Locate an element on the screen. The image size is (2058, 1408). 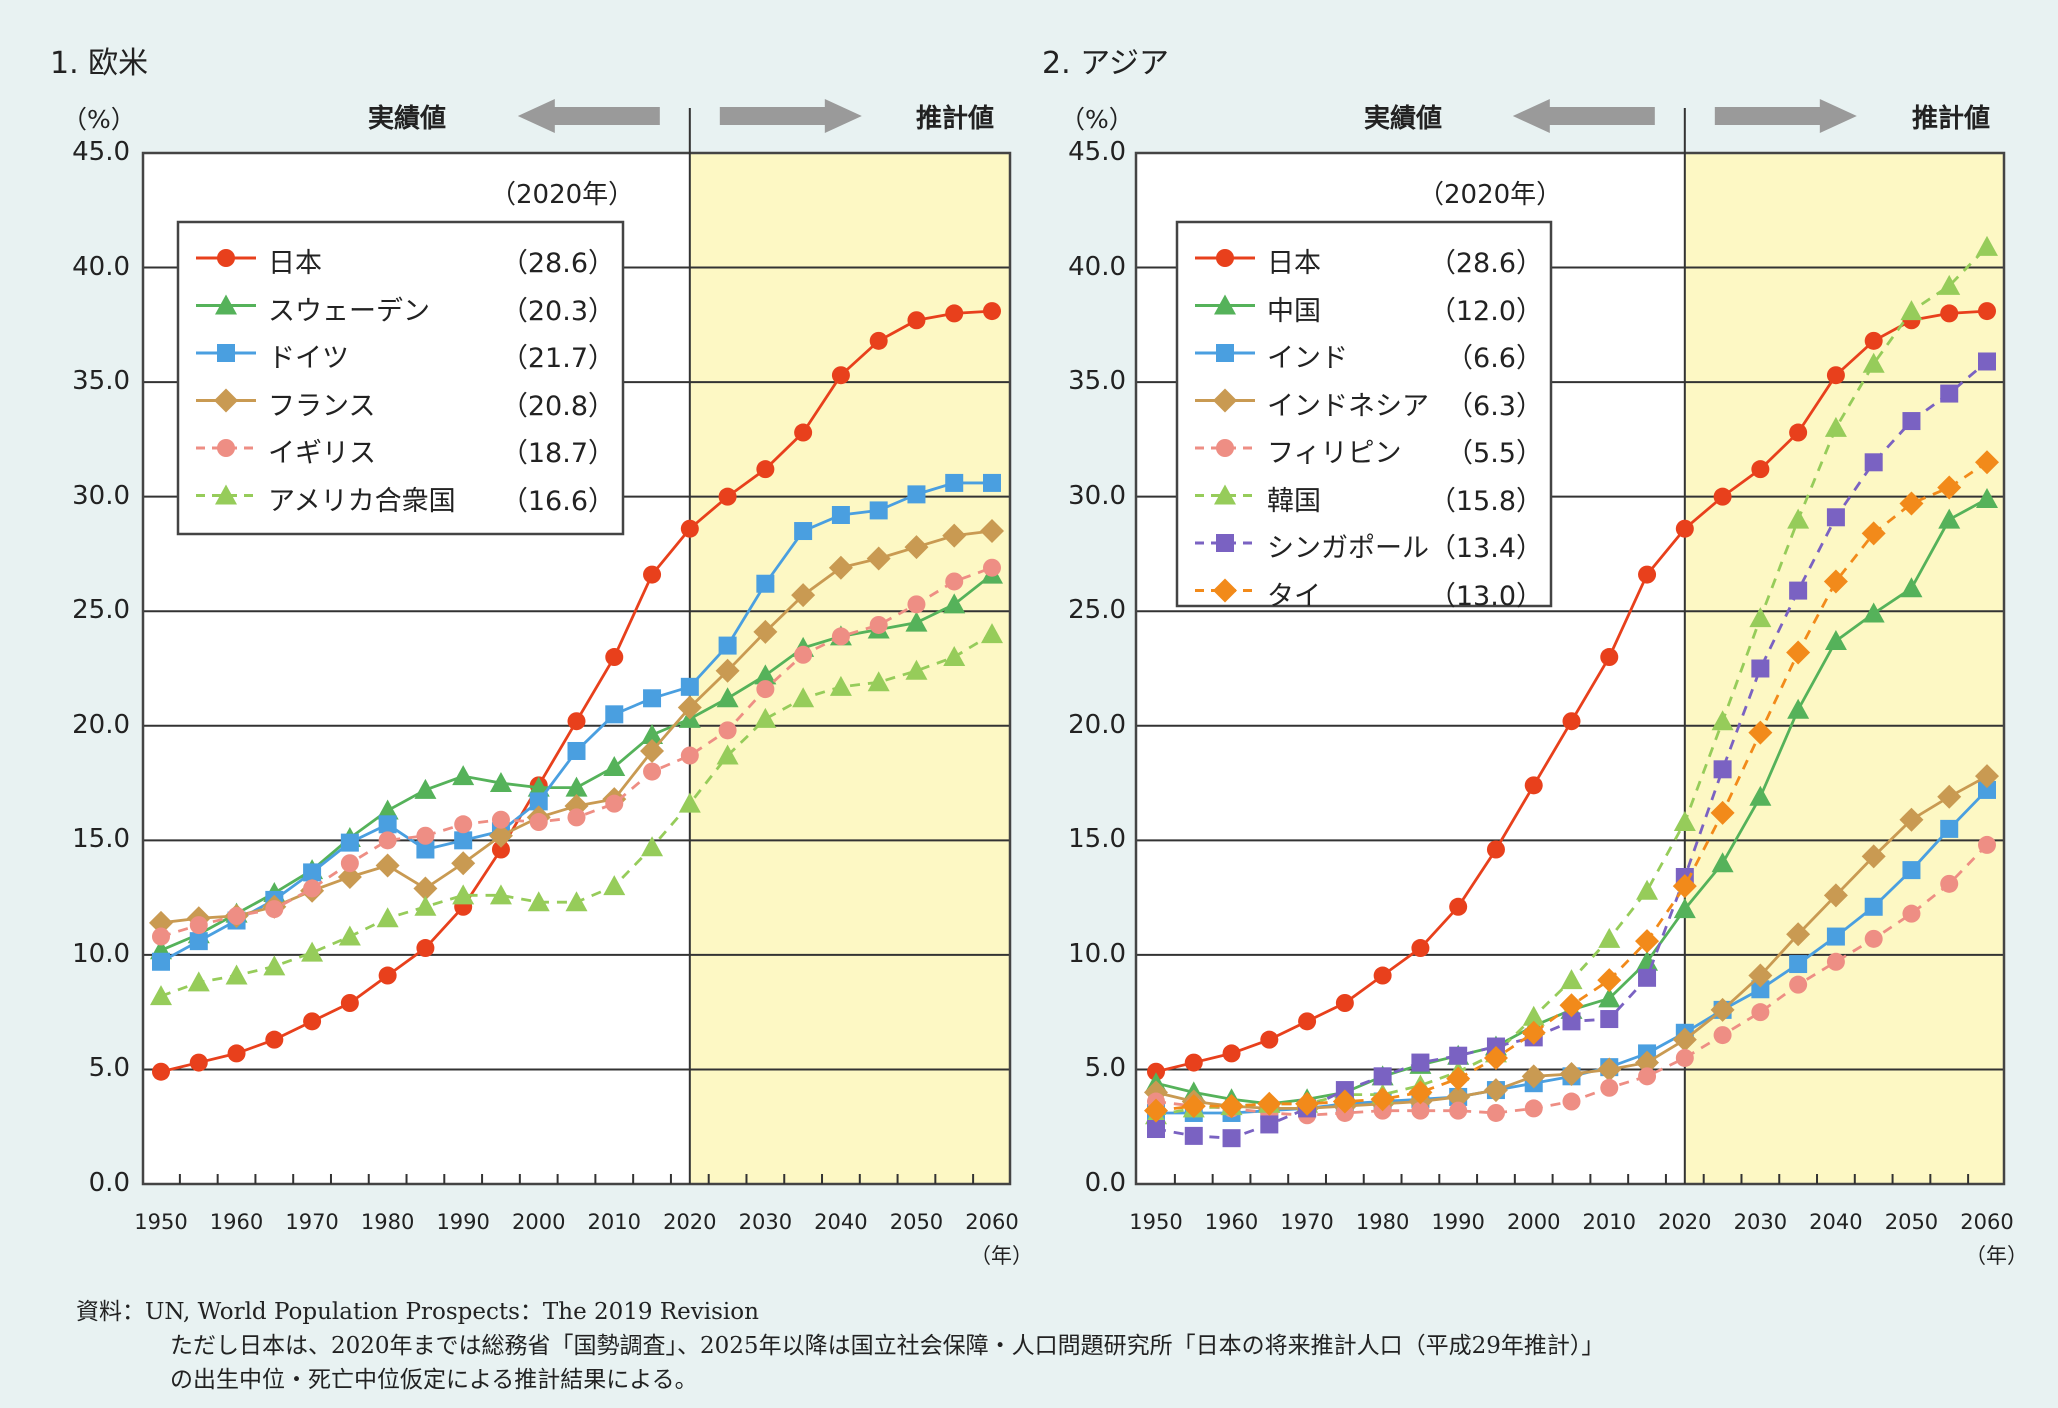
note-line-3: の出生中位・死亡中位仮定による推計結果による。 is located at coordinates (434, 1380).